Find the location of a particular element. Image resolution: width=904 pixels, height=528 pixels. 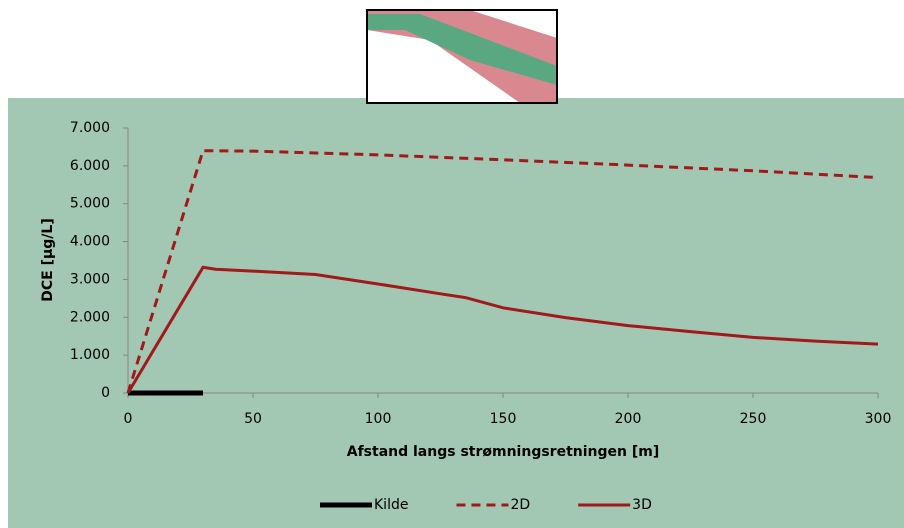

x-tick-label: 100 is located at coordinates (378, 419).